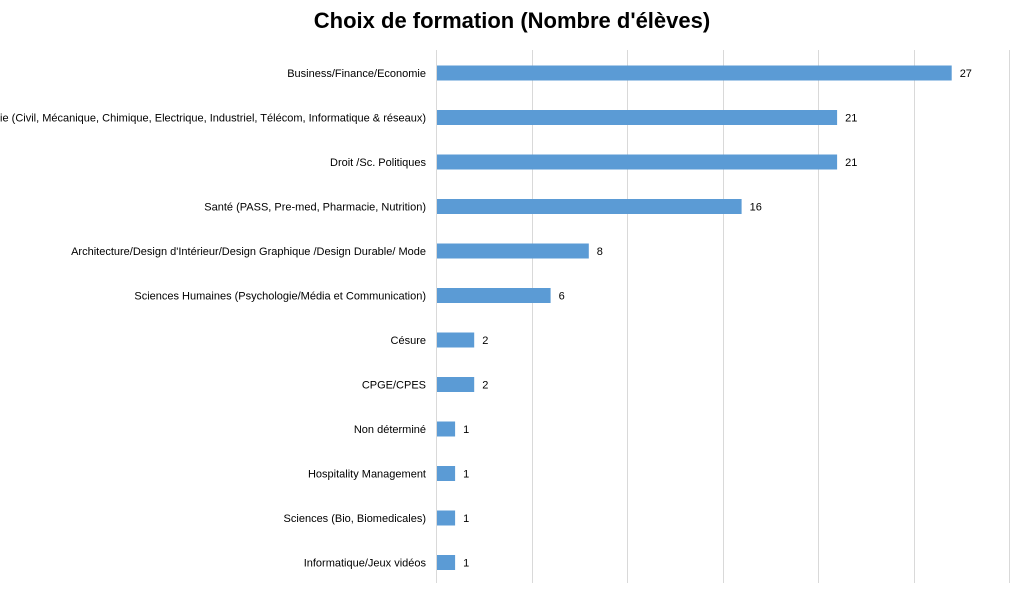 Image resolution: width=1024 pixels, height=597 pixels. Describe the element at coordinates (355, 519) in the screenshot. I see `category-label: Sciences (Bio, Biomedicales)` at that location.